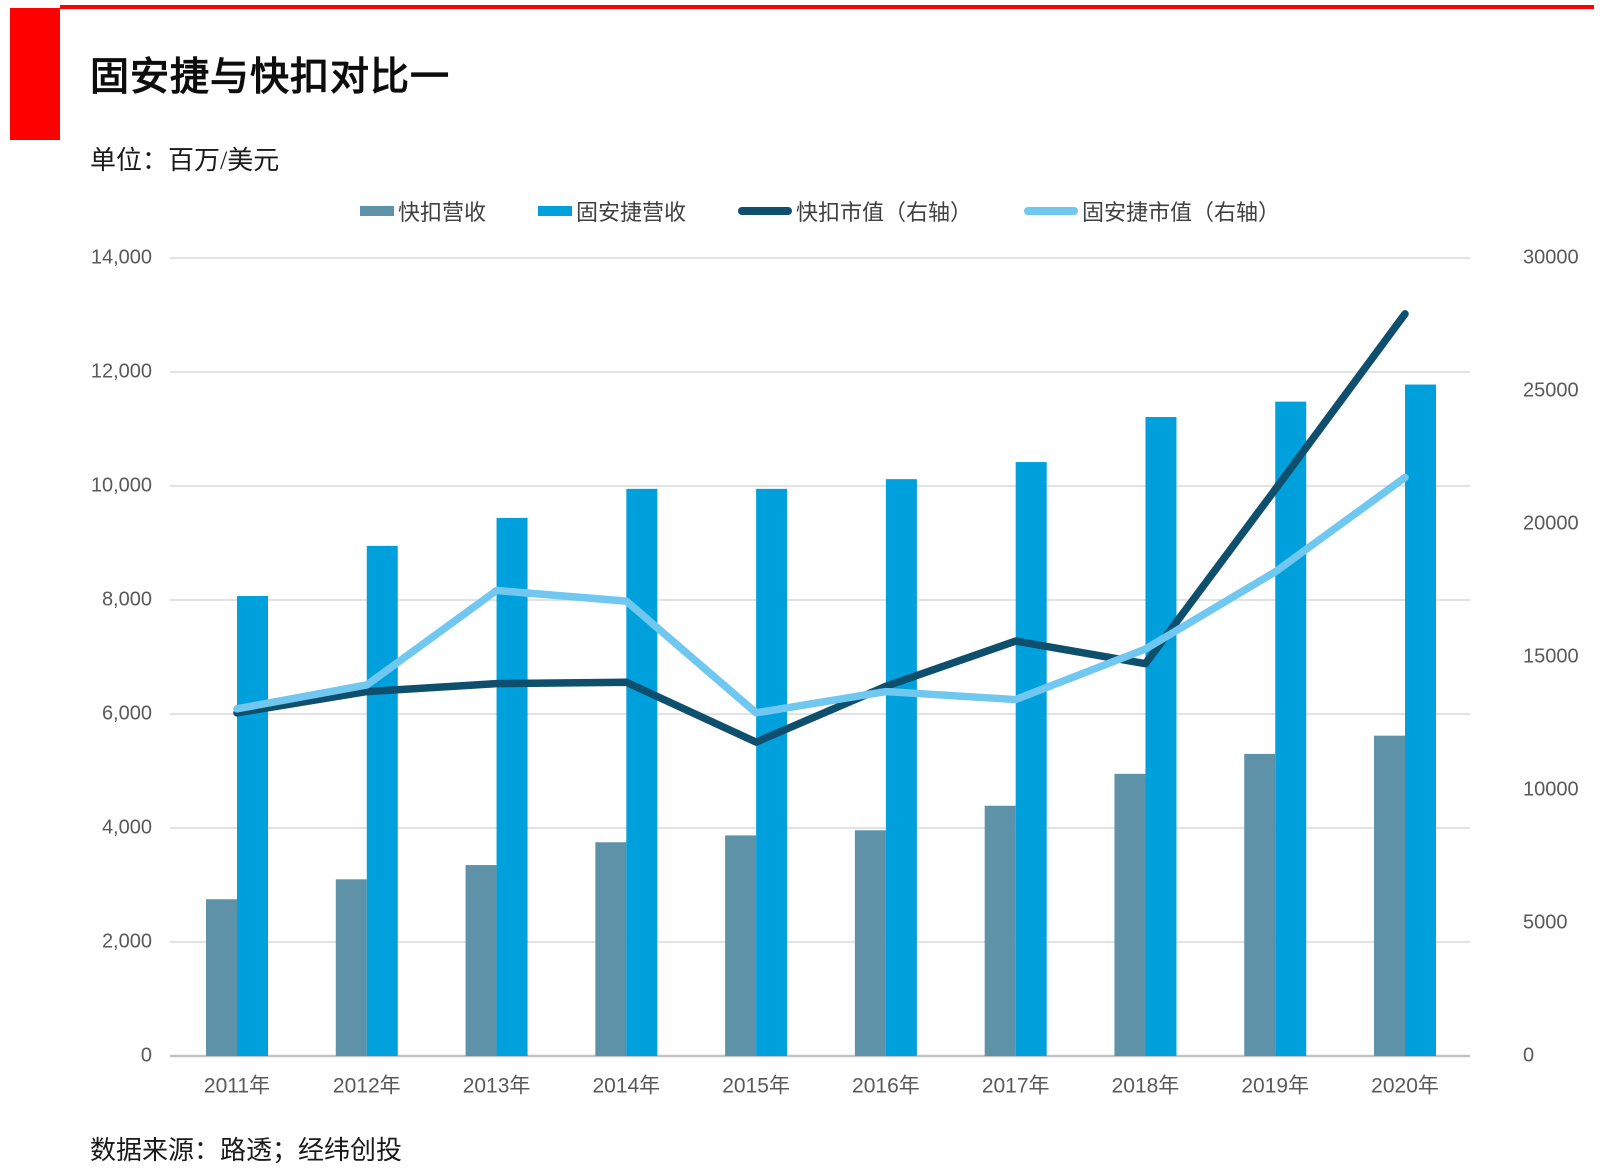  Describe the element at coordinates (127, 827) in the screenshot. I see `left-axis-tick-label: 4,000` at that location.